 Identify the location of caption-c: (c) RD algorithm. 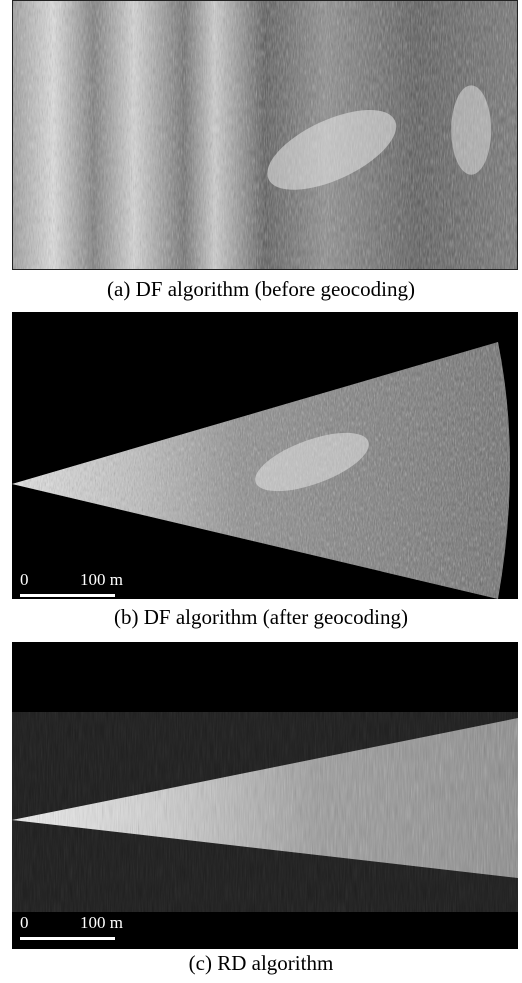
(261, 963).